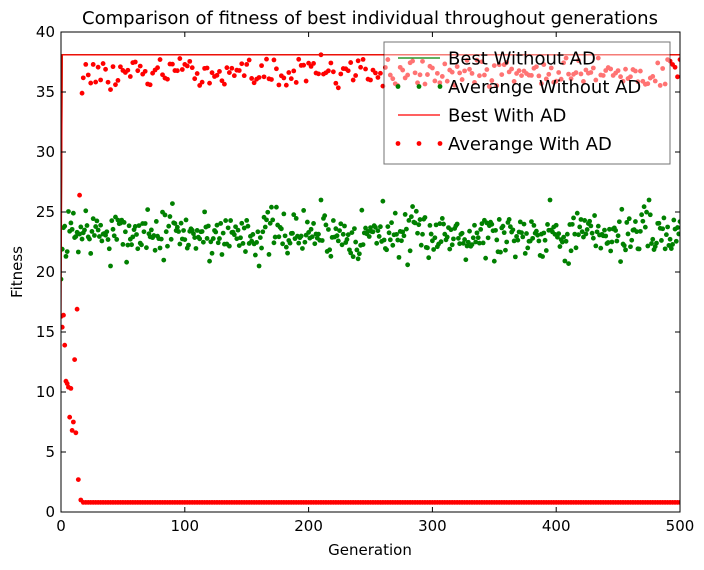  What do you see at coordinates (398, 86) in the screenshot?
I see `legend-swatch-dot` at bounding box center [398, 86].